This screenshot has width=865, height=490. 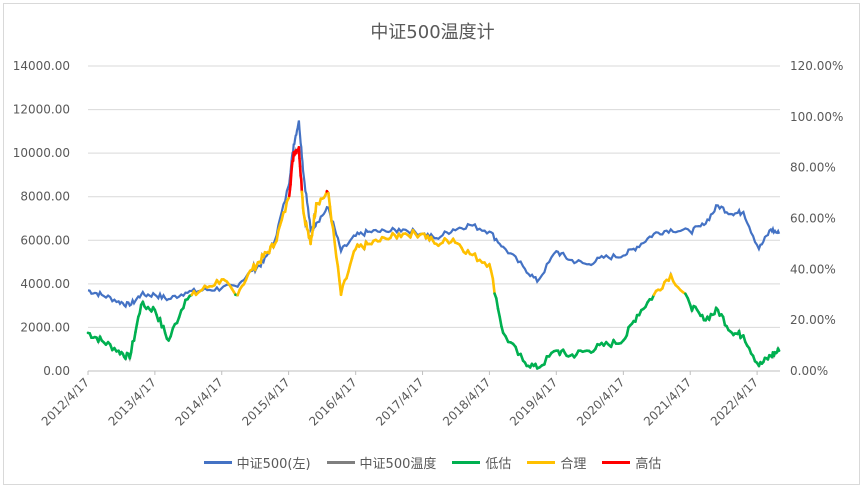 What do you see at coordinates (616, 462) in the screenshot?
I see `legend-swatch-high` at bounding box center [616, 462].